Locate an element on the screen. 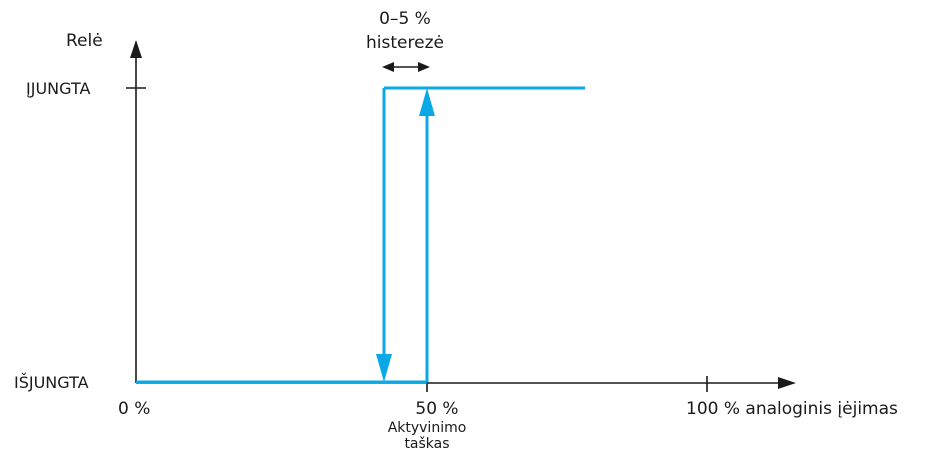 The image size is (951, 450). activation-point-line2: taškas is located at coordinates (426, 443).